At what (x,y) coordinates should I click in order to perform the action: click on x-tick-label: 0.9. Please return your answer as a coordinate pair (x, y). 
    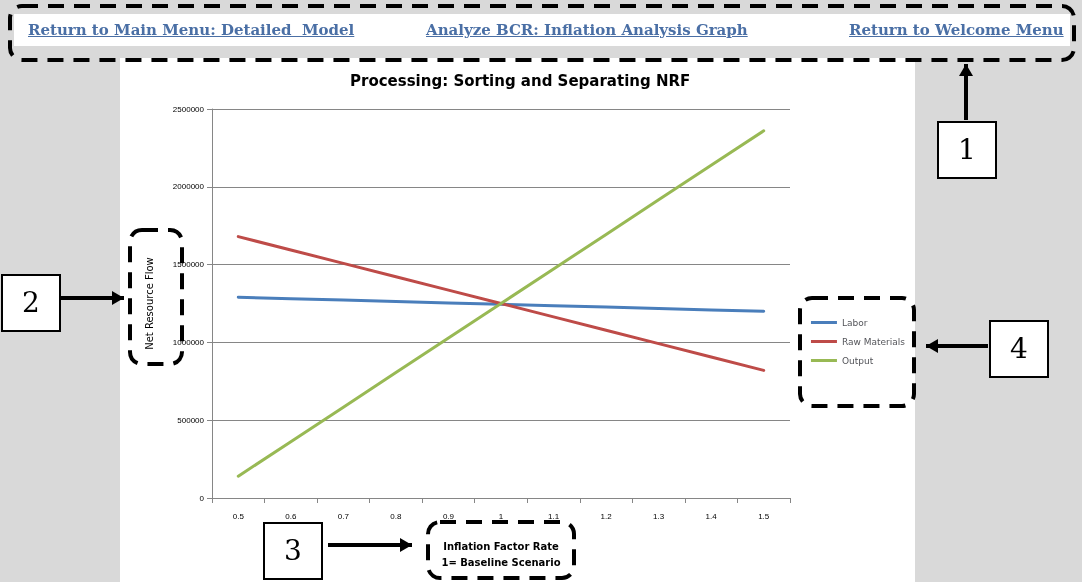
    Looking at the image, I should click on (448, 516).